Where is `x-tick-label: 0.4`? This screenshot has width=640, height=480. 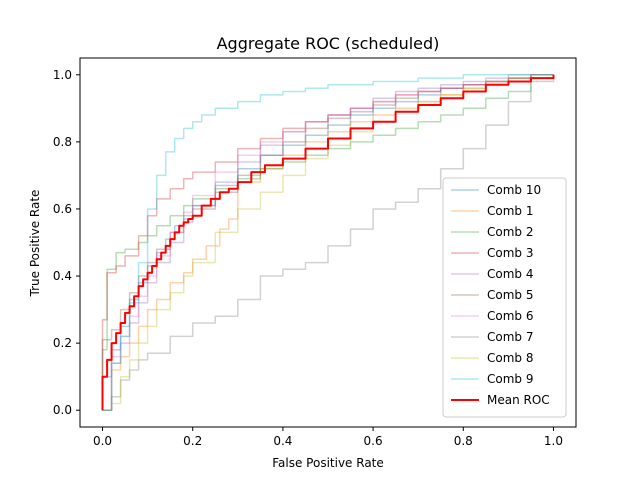 x-tick-label: 0.4 is located at coordinates (282, 441).